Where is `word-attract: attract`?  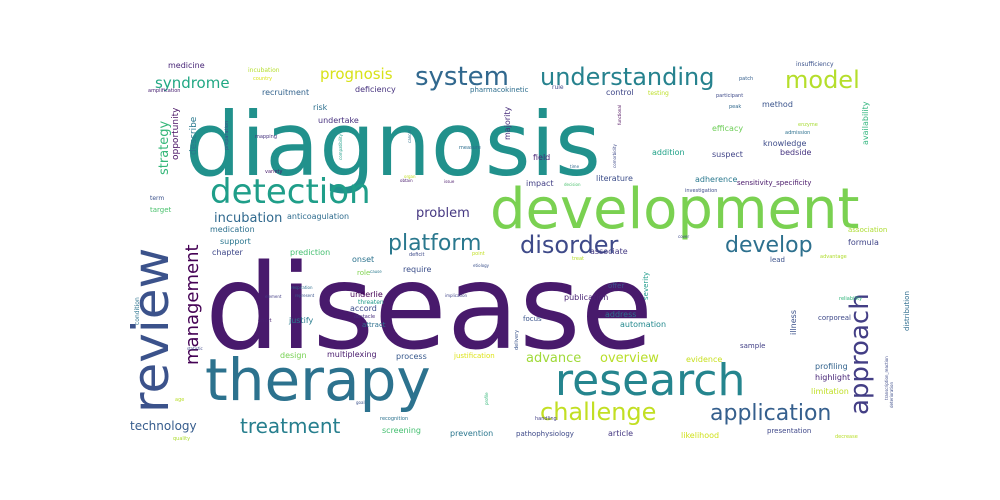
word-attract: attract is located at coordinates (374, 325).